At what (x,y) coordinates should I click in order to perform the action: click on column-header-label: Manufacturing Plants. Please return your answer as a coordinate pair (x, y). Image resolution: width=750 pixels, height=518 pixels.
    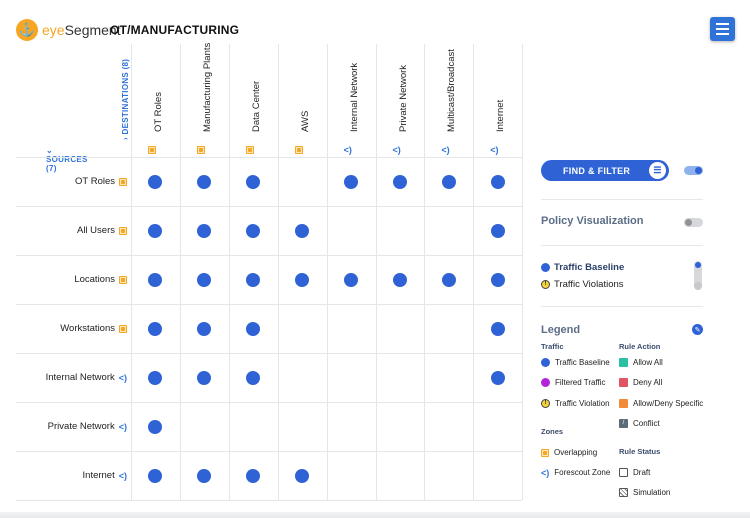
    Looking at the image, I should click on (207, 87).